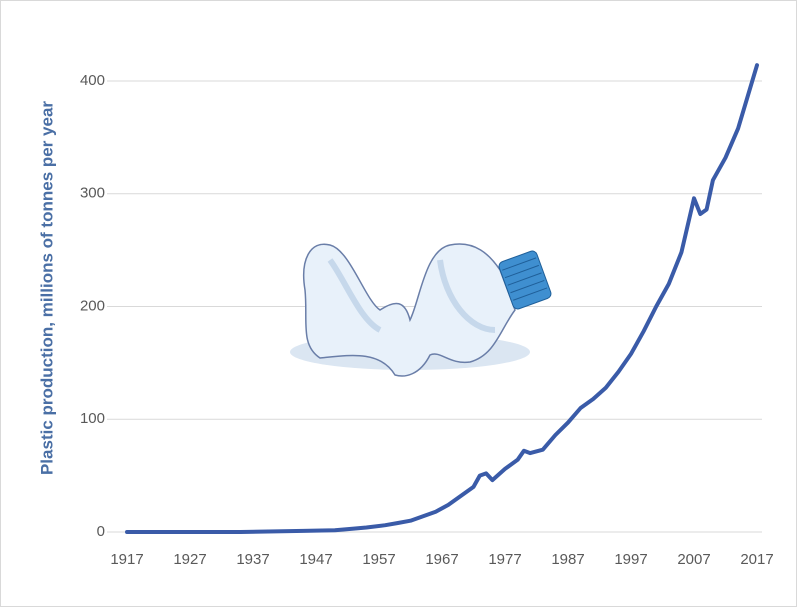 The height and width of the screenshot is (607, 797). Describe the element at coordinates (693, 559) in the screenshot. I see `x-tick-label: 2007` at that location.